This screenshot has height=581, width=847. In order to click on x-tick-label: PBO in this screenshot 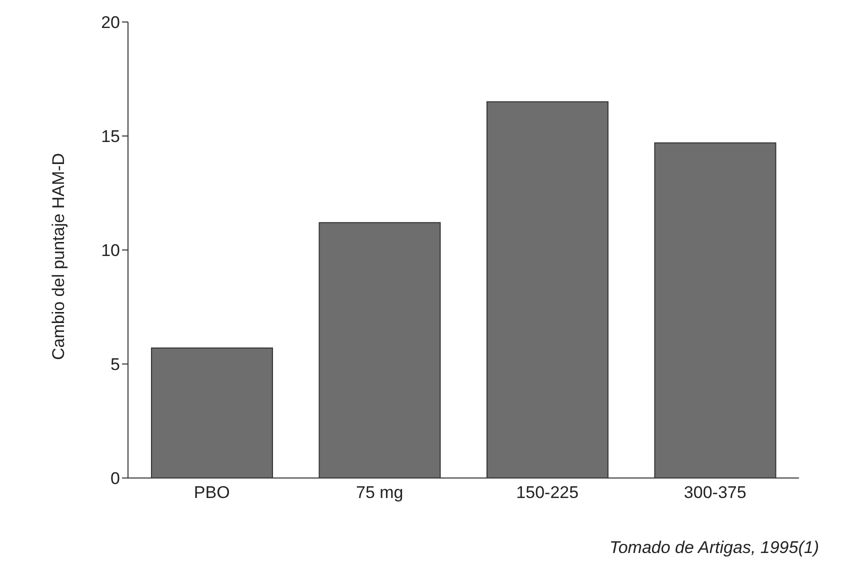, I will do `click(212, 492)`.